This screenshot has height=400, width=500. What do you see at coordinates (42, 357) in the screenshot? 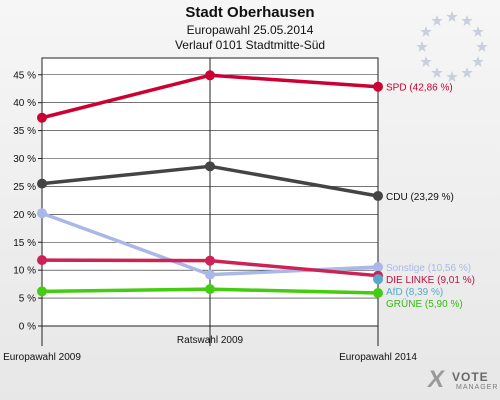
I see `x-tick-label: Europawahl 2009` at bounding box center [42, 357].